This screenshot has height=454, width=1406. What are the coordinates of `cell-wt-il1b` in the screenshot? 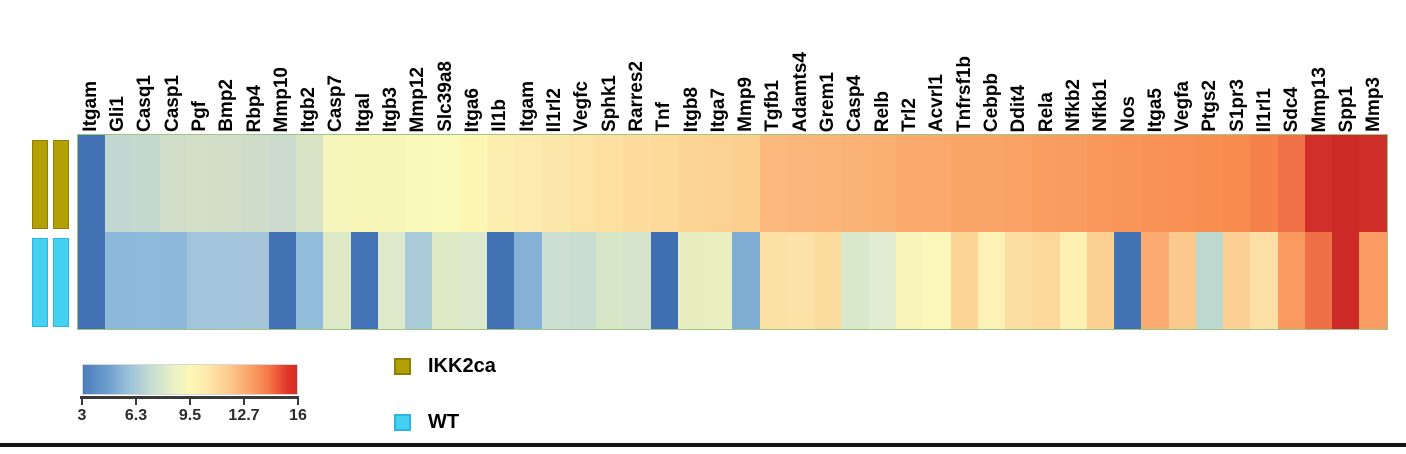 It's located at (500, 280).